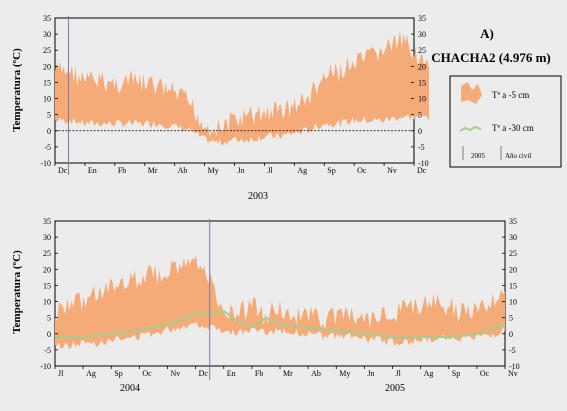  What do you see at coordinates (362, 170) in the screenshot?
I see `top-month-label-10: Oc` at bounding box center [362, 170].